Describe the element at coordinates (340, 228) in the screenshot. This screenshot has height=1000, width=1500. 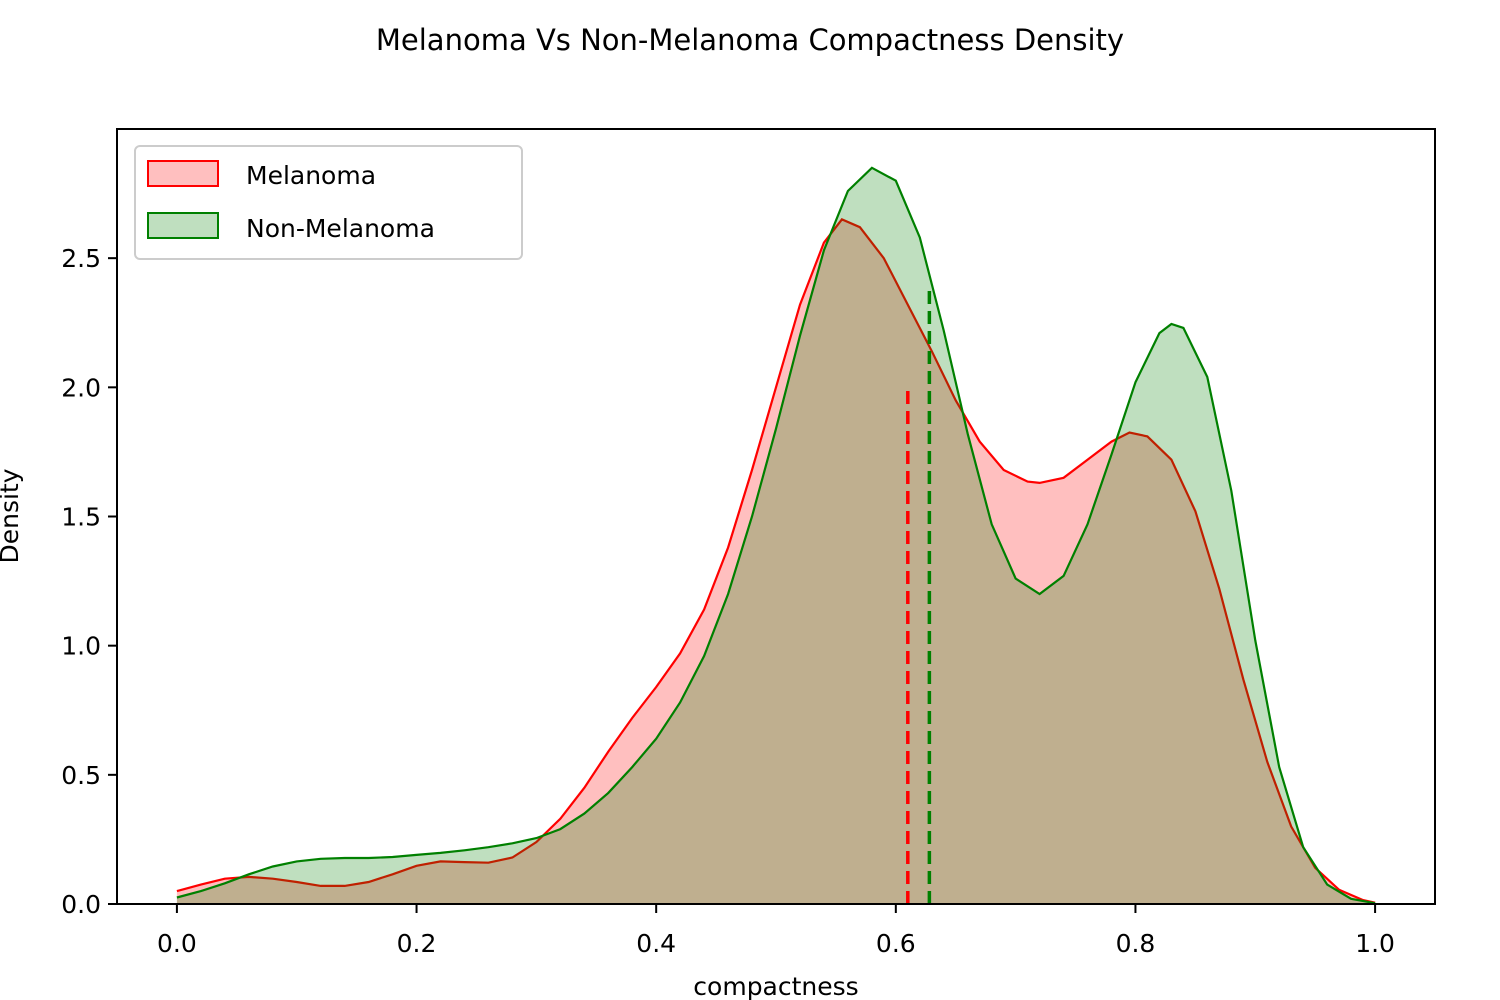
I see `legend-label-non-melanoma: Non-Melanoma` at that location.